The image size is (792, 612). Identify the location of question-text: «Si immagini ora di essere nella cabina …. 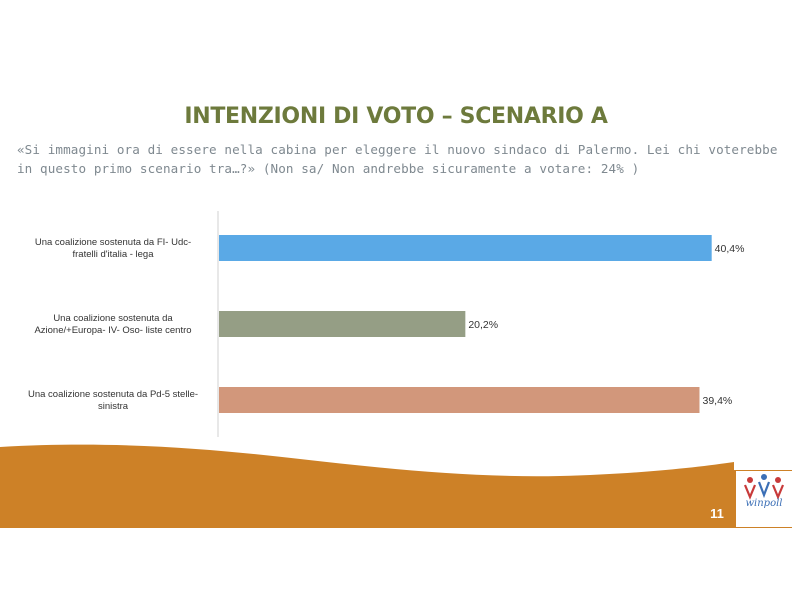
(397, 159).